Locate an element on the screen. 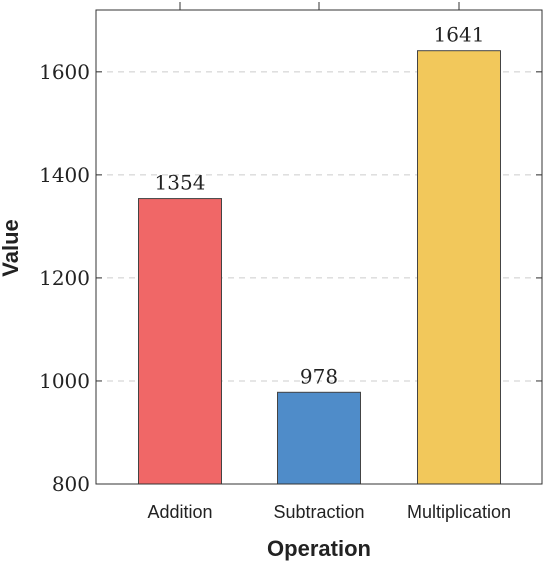  y-tick-label: 1000 is located at coordinates (64, 381).